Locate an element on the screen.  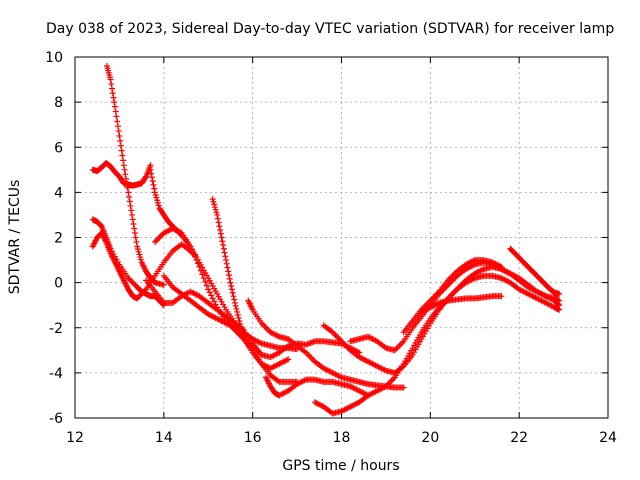
x-tick-label: 16 is located at coordinates (253, 438).